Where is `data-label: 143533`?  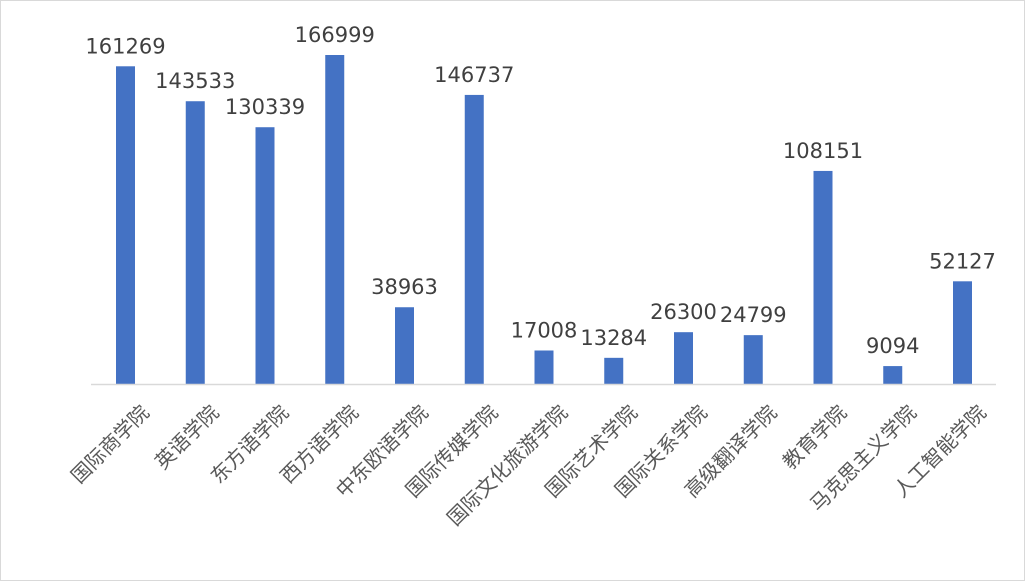 data-label: 143533 is located at coordinates (195, 81).